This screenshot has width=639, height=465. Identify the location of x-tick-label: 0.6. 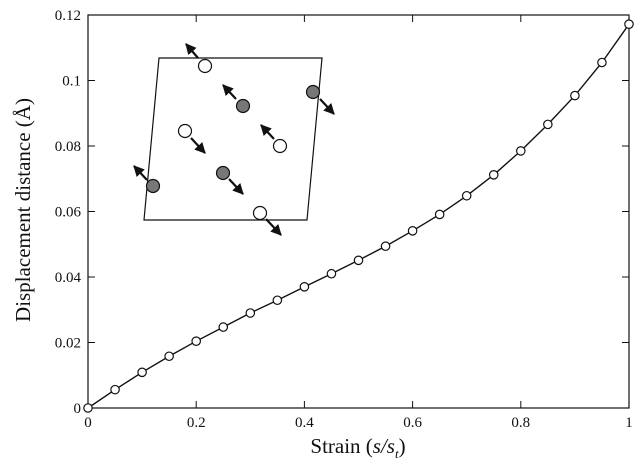
(412, 423).